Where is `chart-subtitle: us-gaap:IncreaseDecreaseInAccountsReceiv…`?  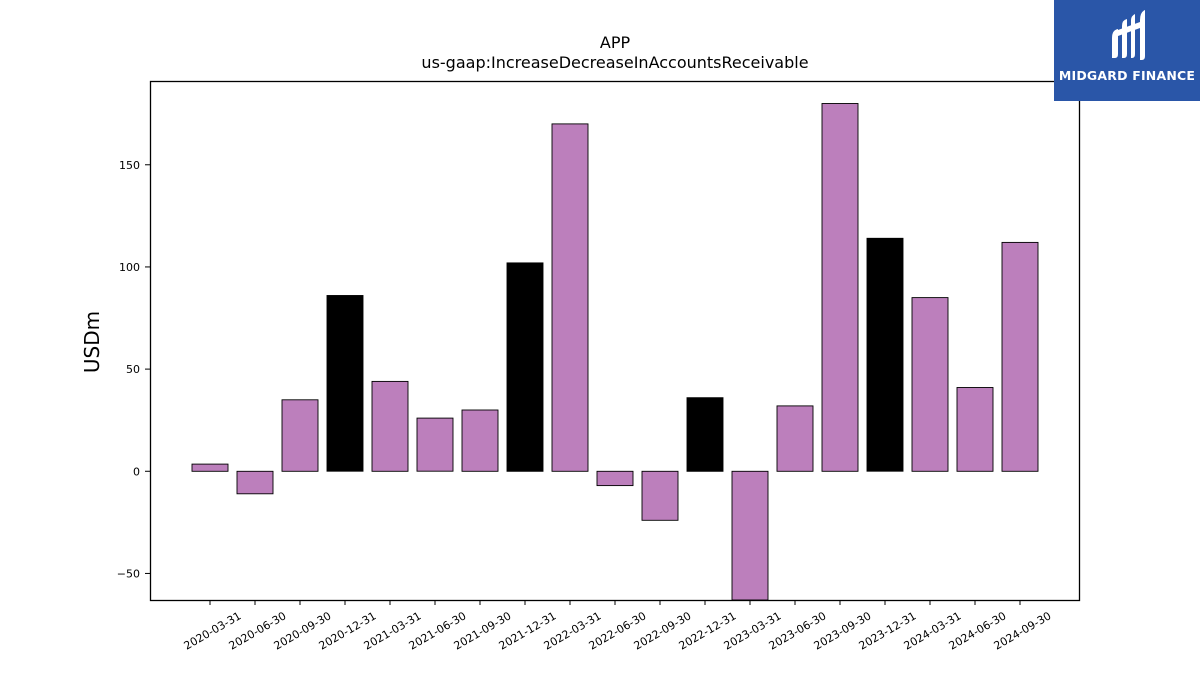 chart-subtitle: us-gaap:IncreaseDecreaseInAccountsReceiv… is located at coordinates (614, 62).